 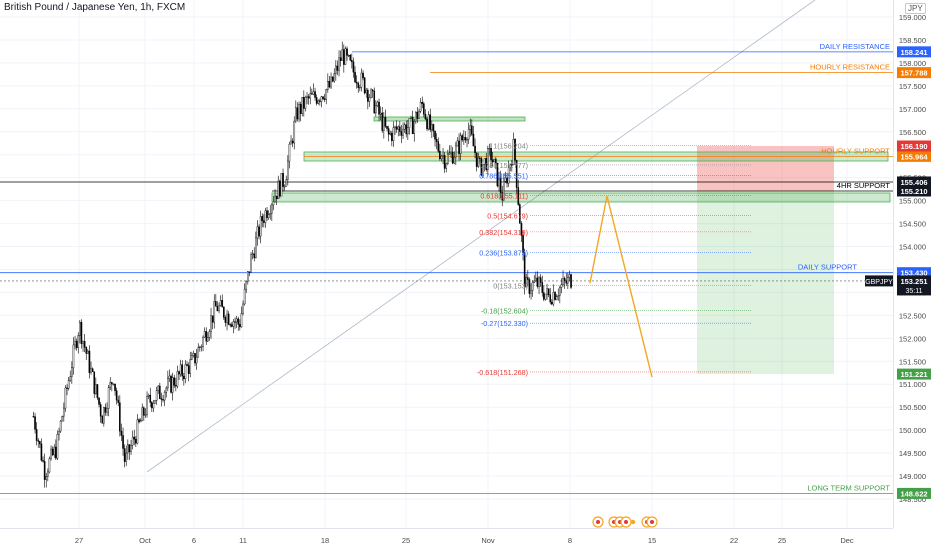 What do you see at coordinates (912, 407) in the screenshot?
I see `price-tick-label: 150.500` at bounding box center [912, 407].